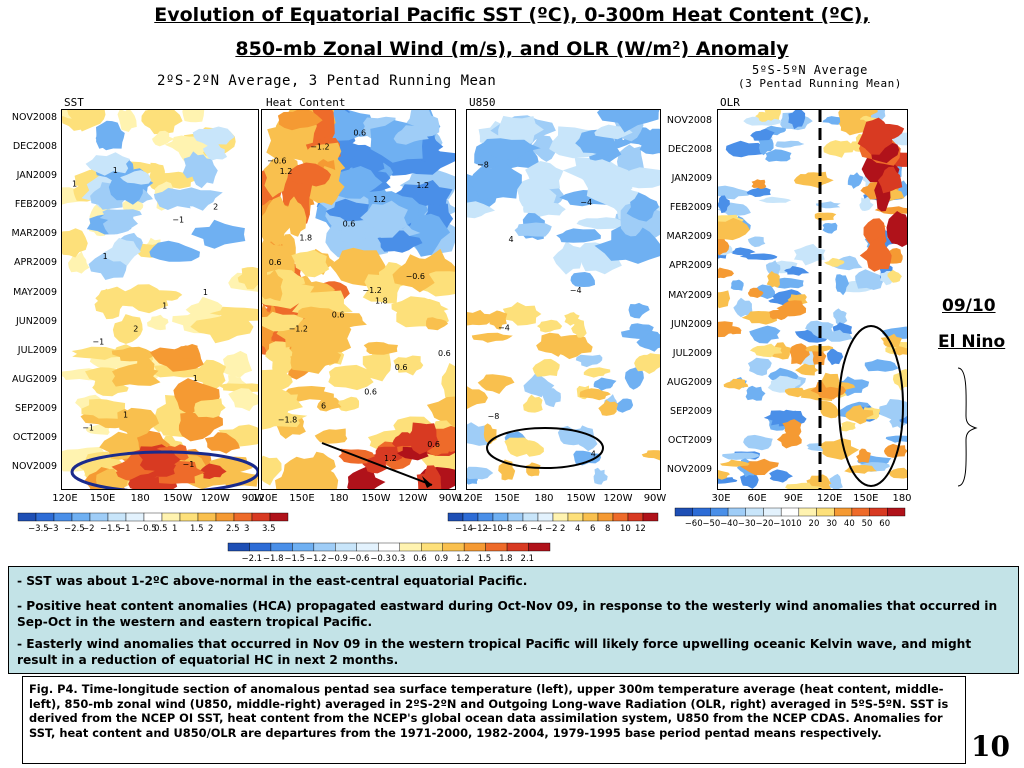 Image resolution: width=1024 pixels, height=768 pixels. Describe the element at coordinates (625, 529) in the screenshot. I see `u850-colorbar-label: 10` at that location.